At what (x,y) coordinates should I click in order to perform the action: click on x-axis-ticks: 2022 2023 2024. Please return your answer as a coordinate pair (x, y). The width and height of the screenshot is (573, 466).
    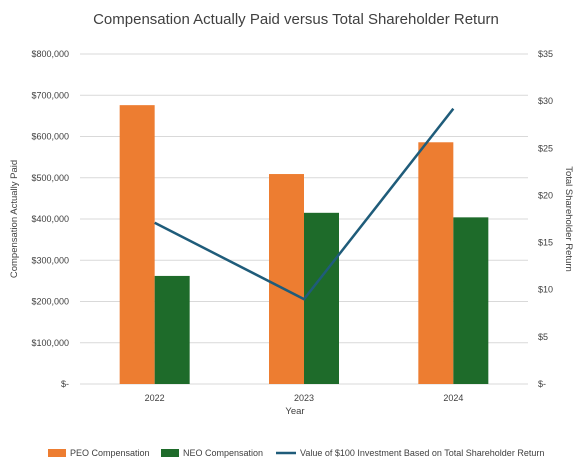
    Looking at the image, I should click on (304, 398).